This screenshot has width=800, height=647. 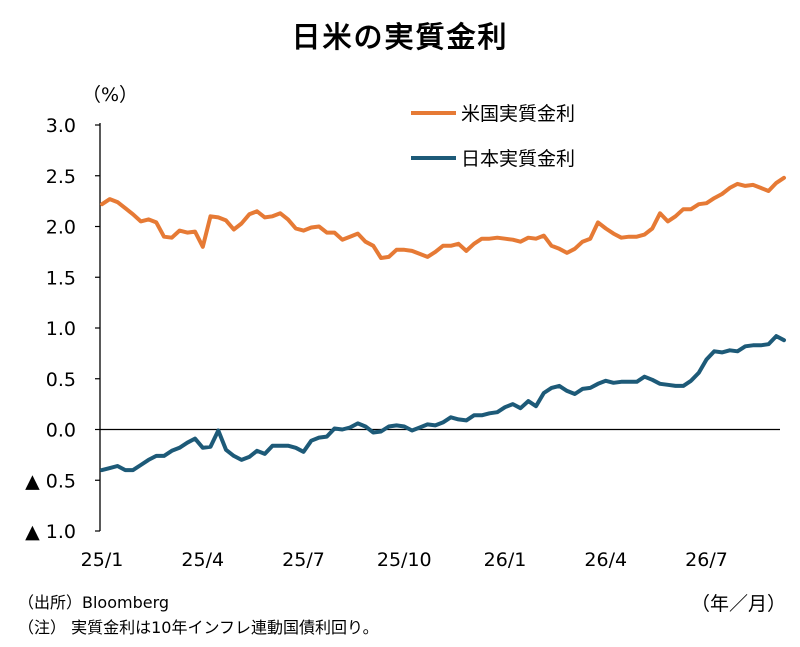 I want to click on footnote: （注） 実質金利は10年インフレ連動国債利回り。, so click(x=198, y=627).